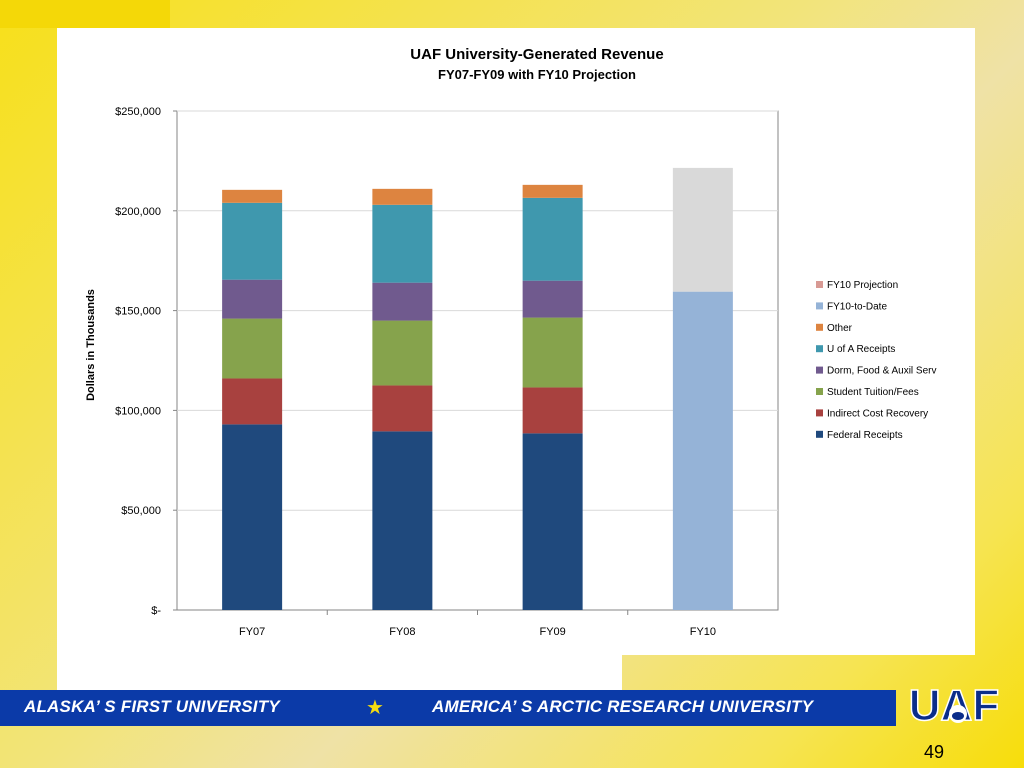  I want to click on legend-label: Federal Receipts, so click(865, 435).